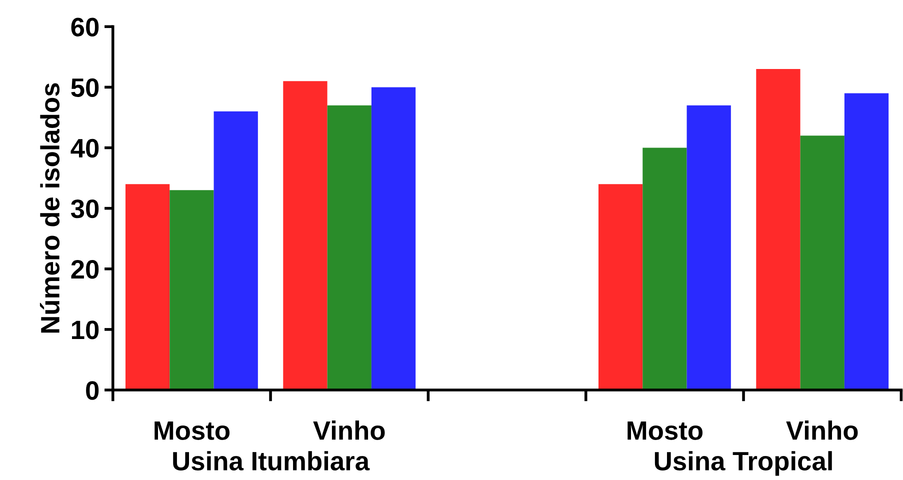 This screenshot has width=903, height=480. Describe the element at coordinates (85, 88) in the screenshot. I see `y-tick-label: 50` at that location.